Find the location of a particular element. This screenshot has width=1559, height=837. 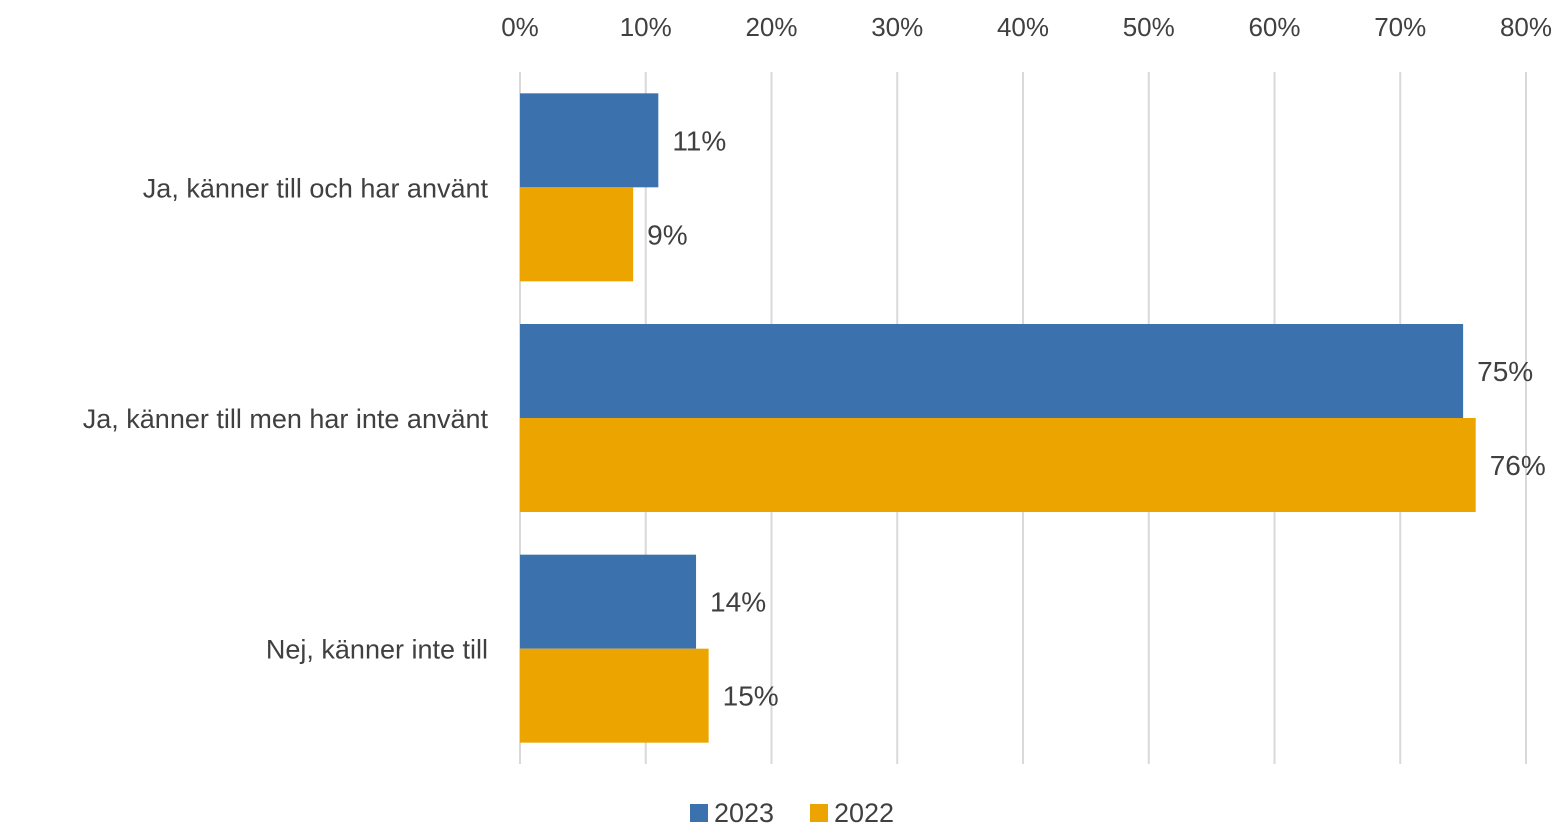

legend: 2023 2022 is located at coordinates (792, 813).